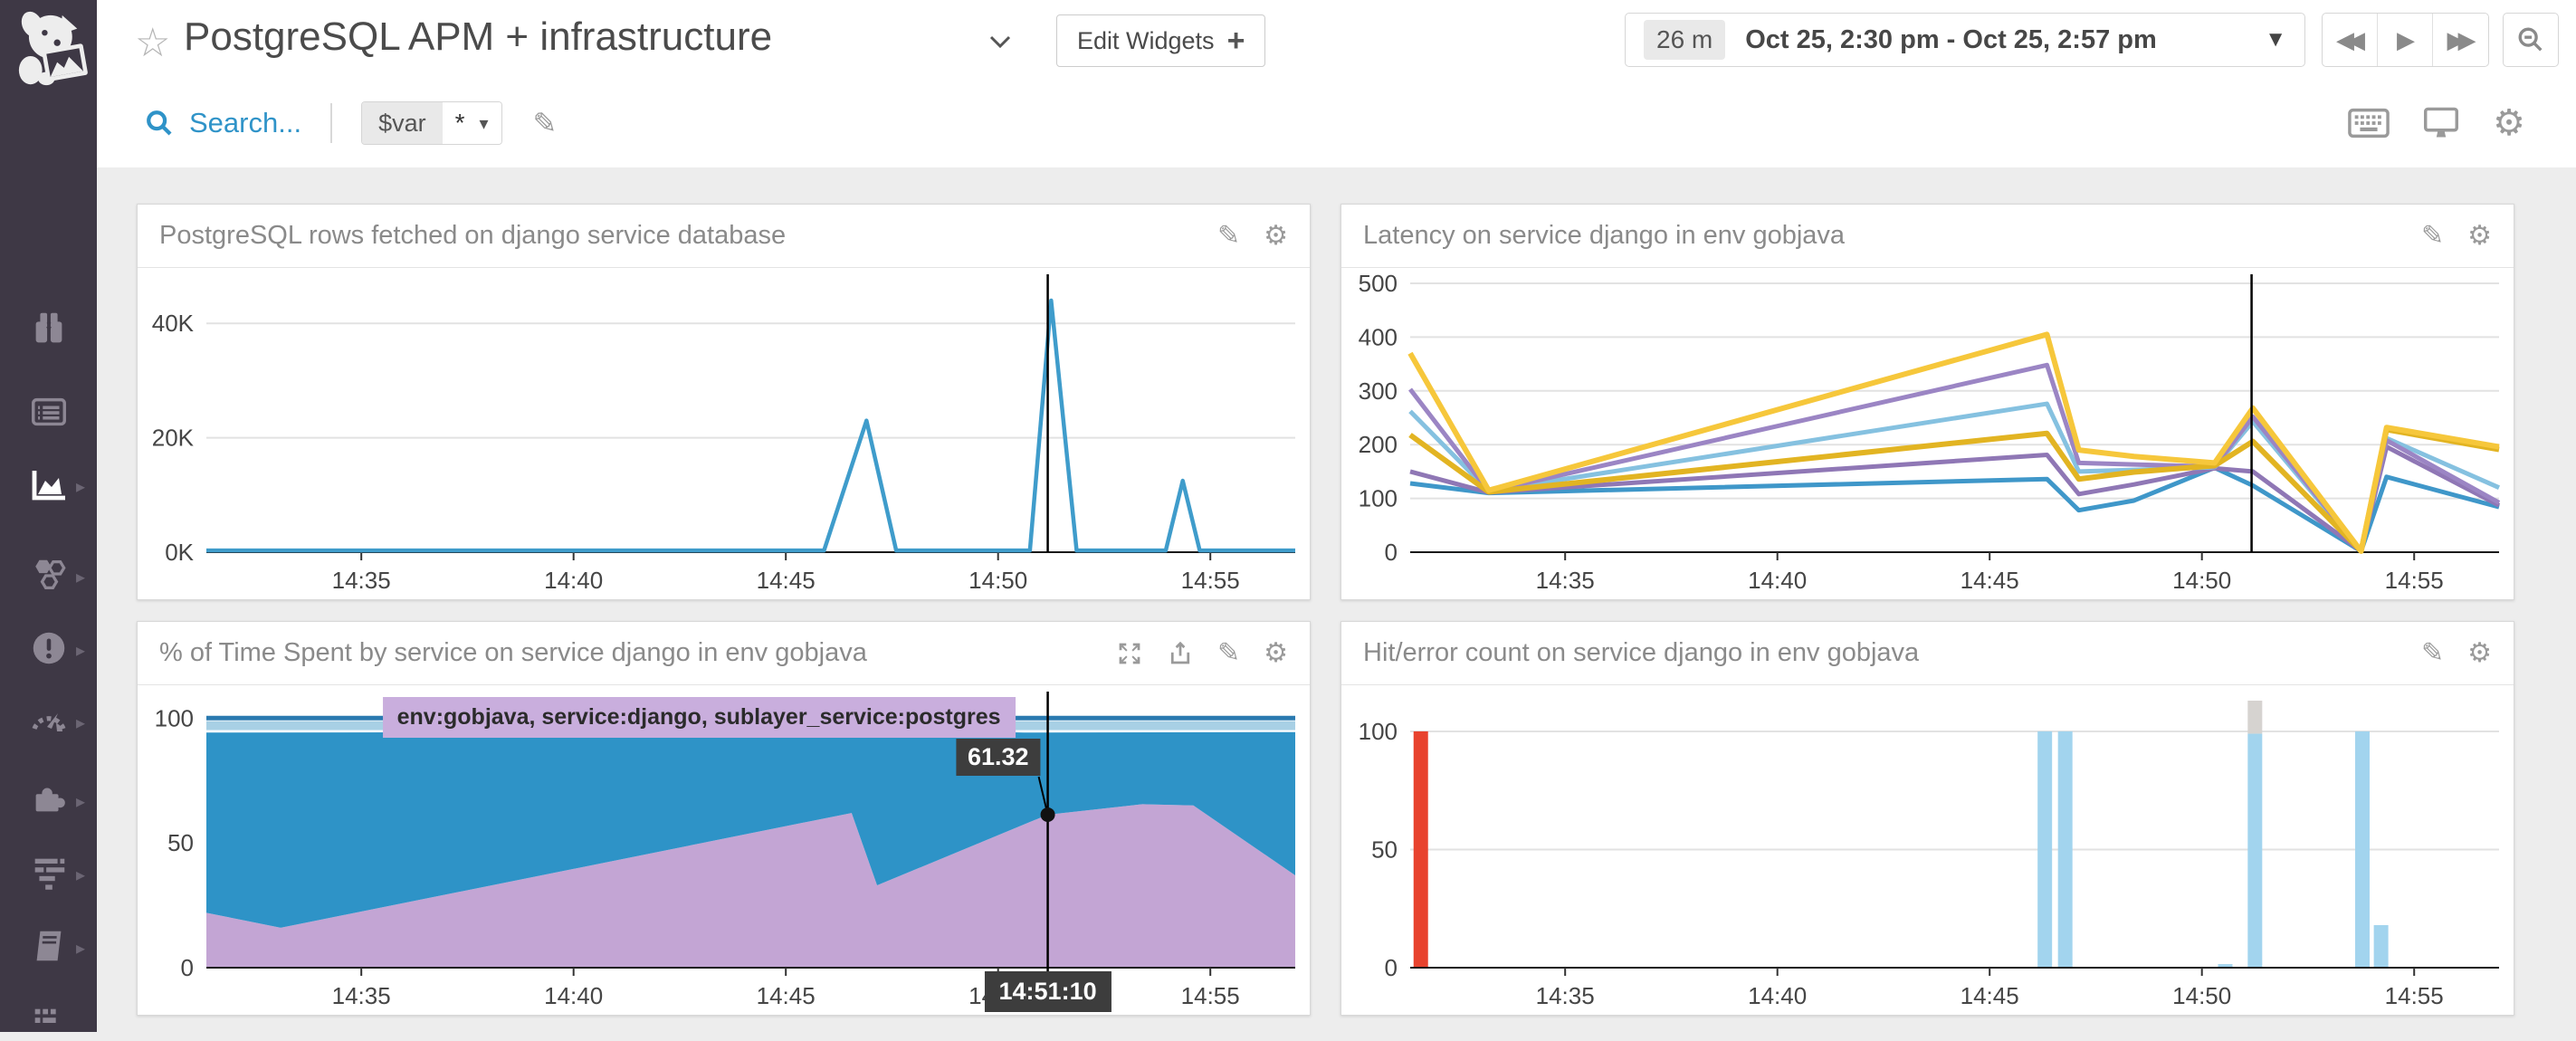 This screenshot has width=2576, height=1041. Describe the element at coordinates (2441, 123) in the screenshot. I see `tv-mode-icon` at that location.